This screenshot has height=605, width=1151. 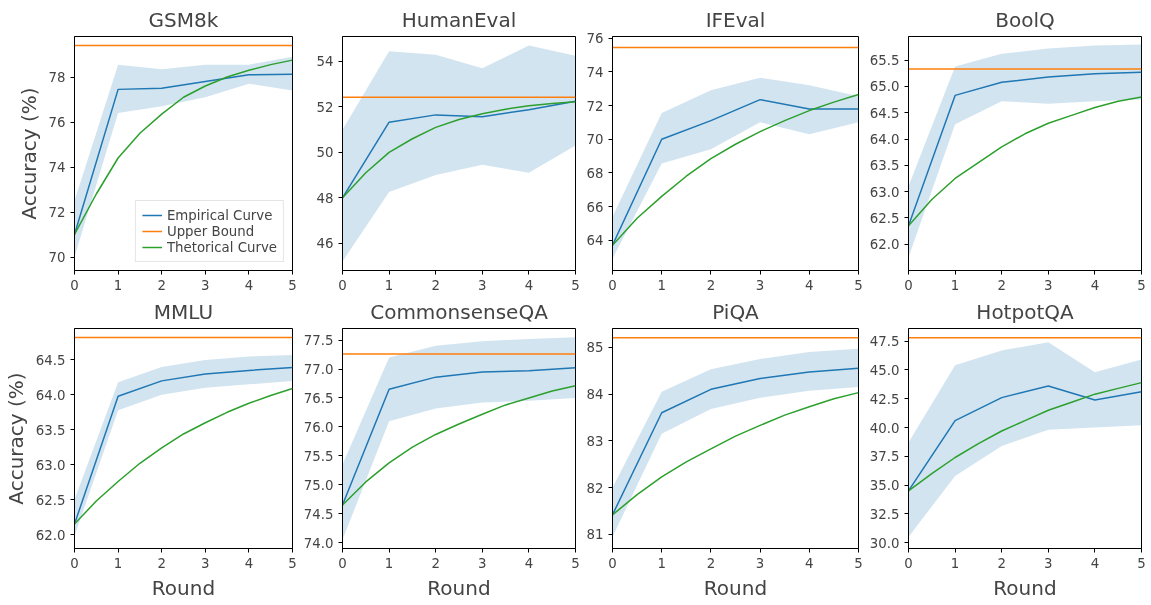 I want to click on chart-title: BoolQ, so click(x=1025, y=19).